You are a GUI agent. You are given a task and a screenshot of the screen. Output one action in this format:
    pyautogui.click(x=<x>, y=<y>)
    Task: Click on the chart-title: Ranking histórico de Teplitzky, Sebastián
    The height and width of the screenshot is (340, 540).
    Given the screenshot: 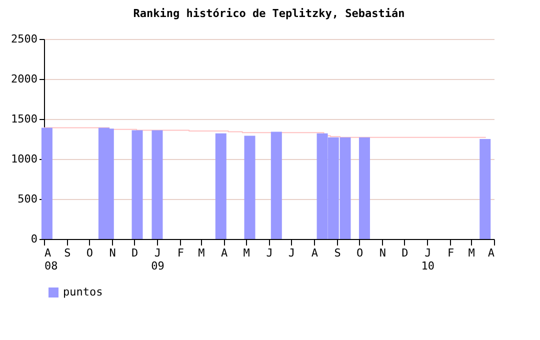 What is the action you would take?
    pyautogui.click(x=269, y=13)
    